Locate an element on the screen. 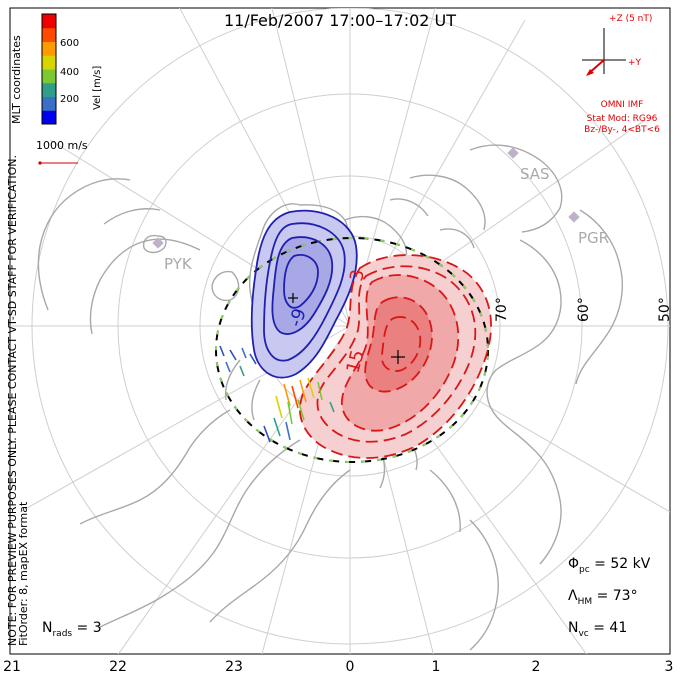 This screenshot has height=674, width=680. mlt-tick: 0 is located at coordinates (350, 666).